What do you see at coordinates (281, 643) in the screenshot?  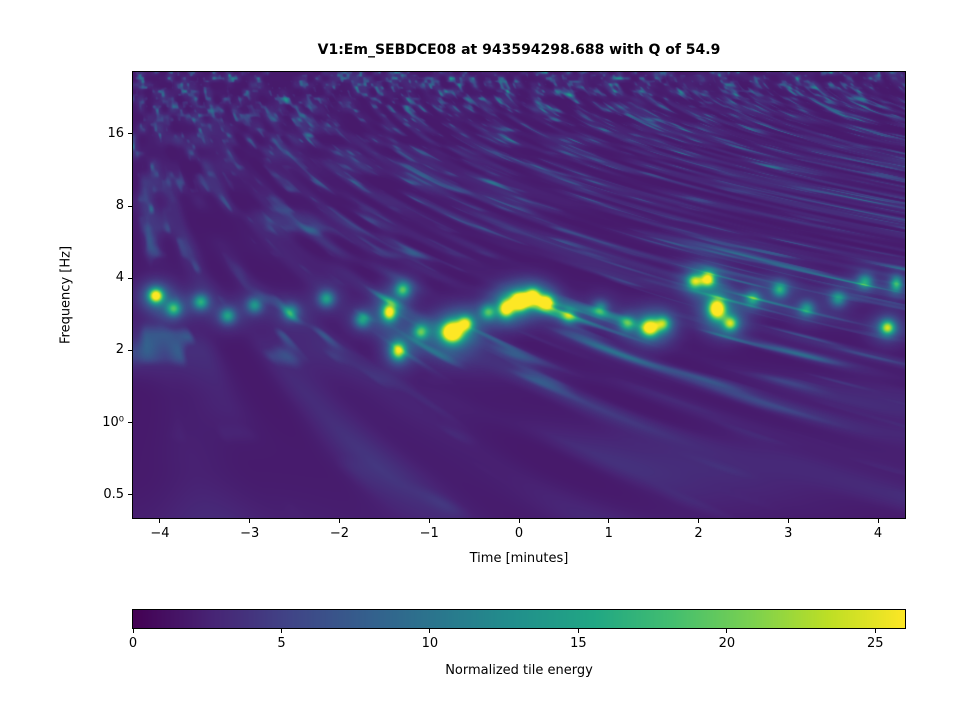 I see `colorbar-tick-label: 5` at bounding box center [281, 643].